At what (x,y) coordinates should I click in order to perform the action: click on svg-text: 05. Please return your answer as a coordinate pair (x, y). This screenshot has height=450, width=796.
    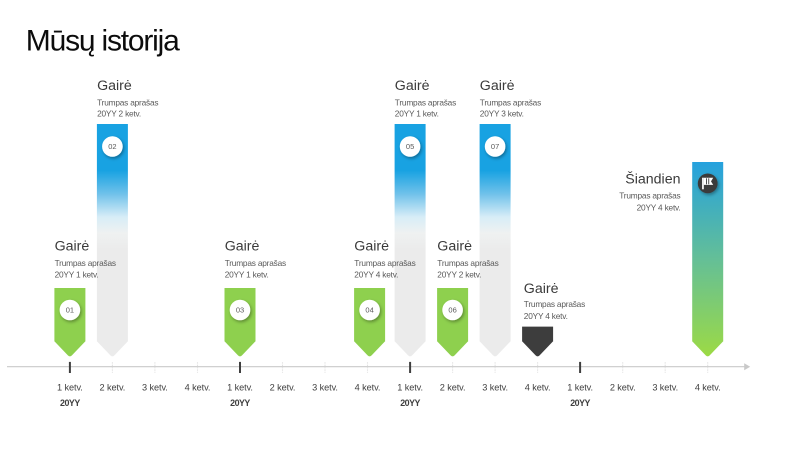
    Looking at the image, I should click on (410, 146).